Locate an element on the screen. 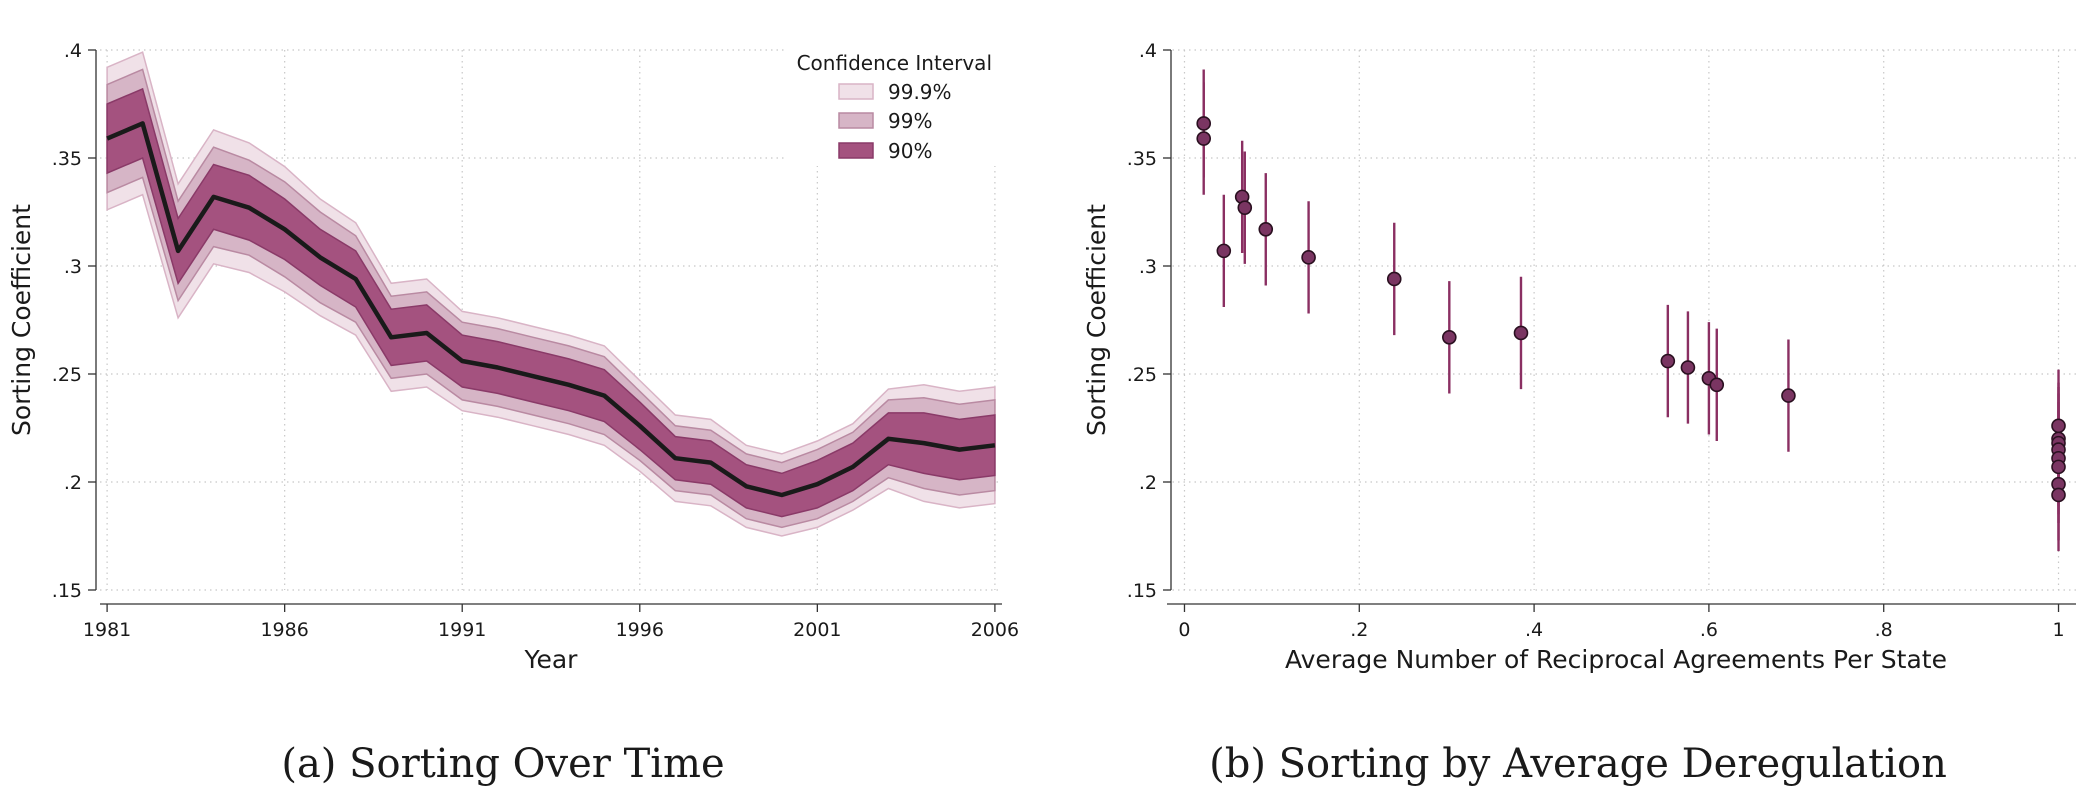 This screenshot has width=2094, height=810. panel-b-caption: (b) Sorting by Average Deregulation is located at coordinates (1578, 764).